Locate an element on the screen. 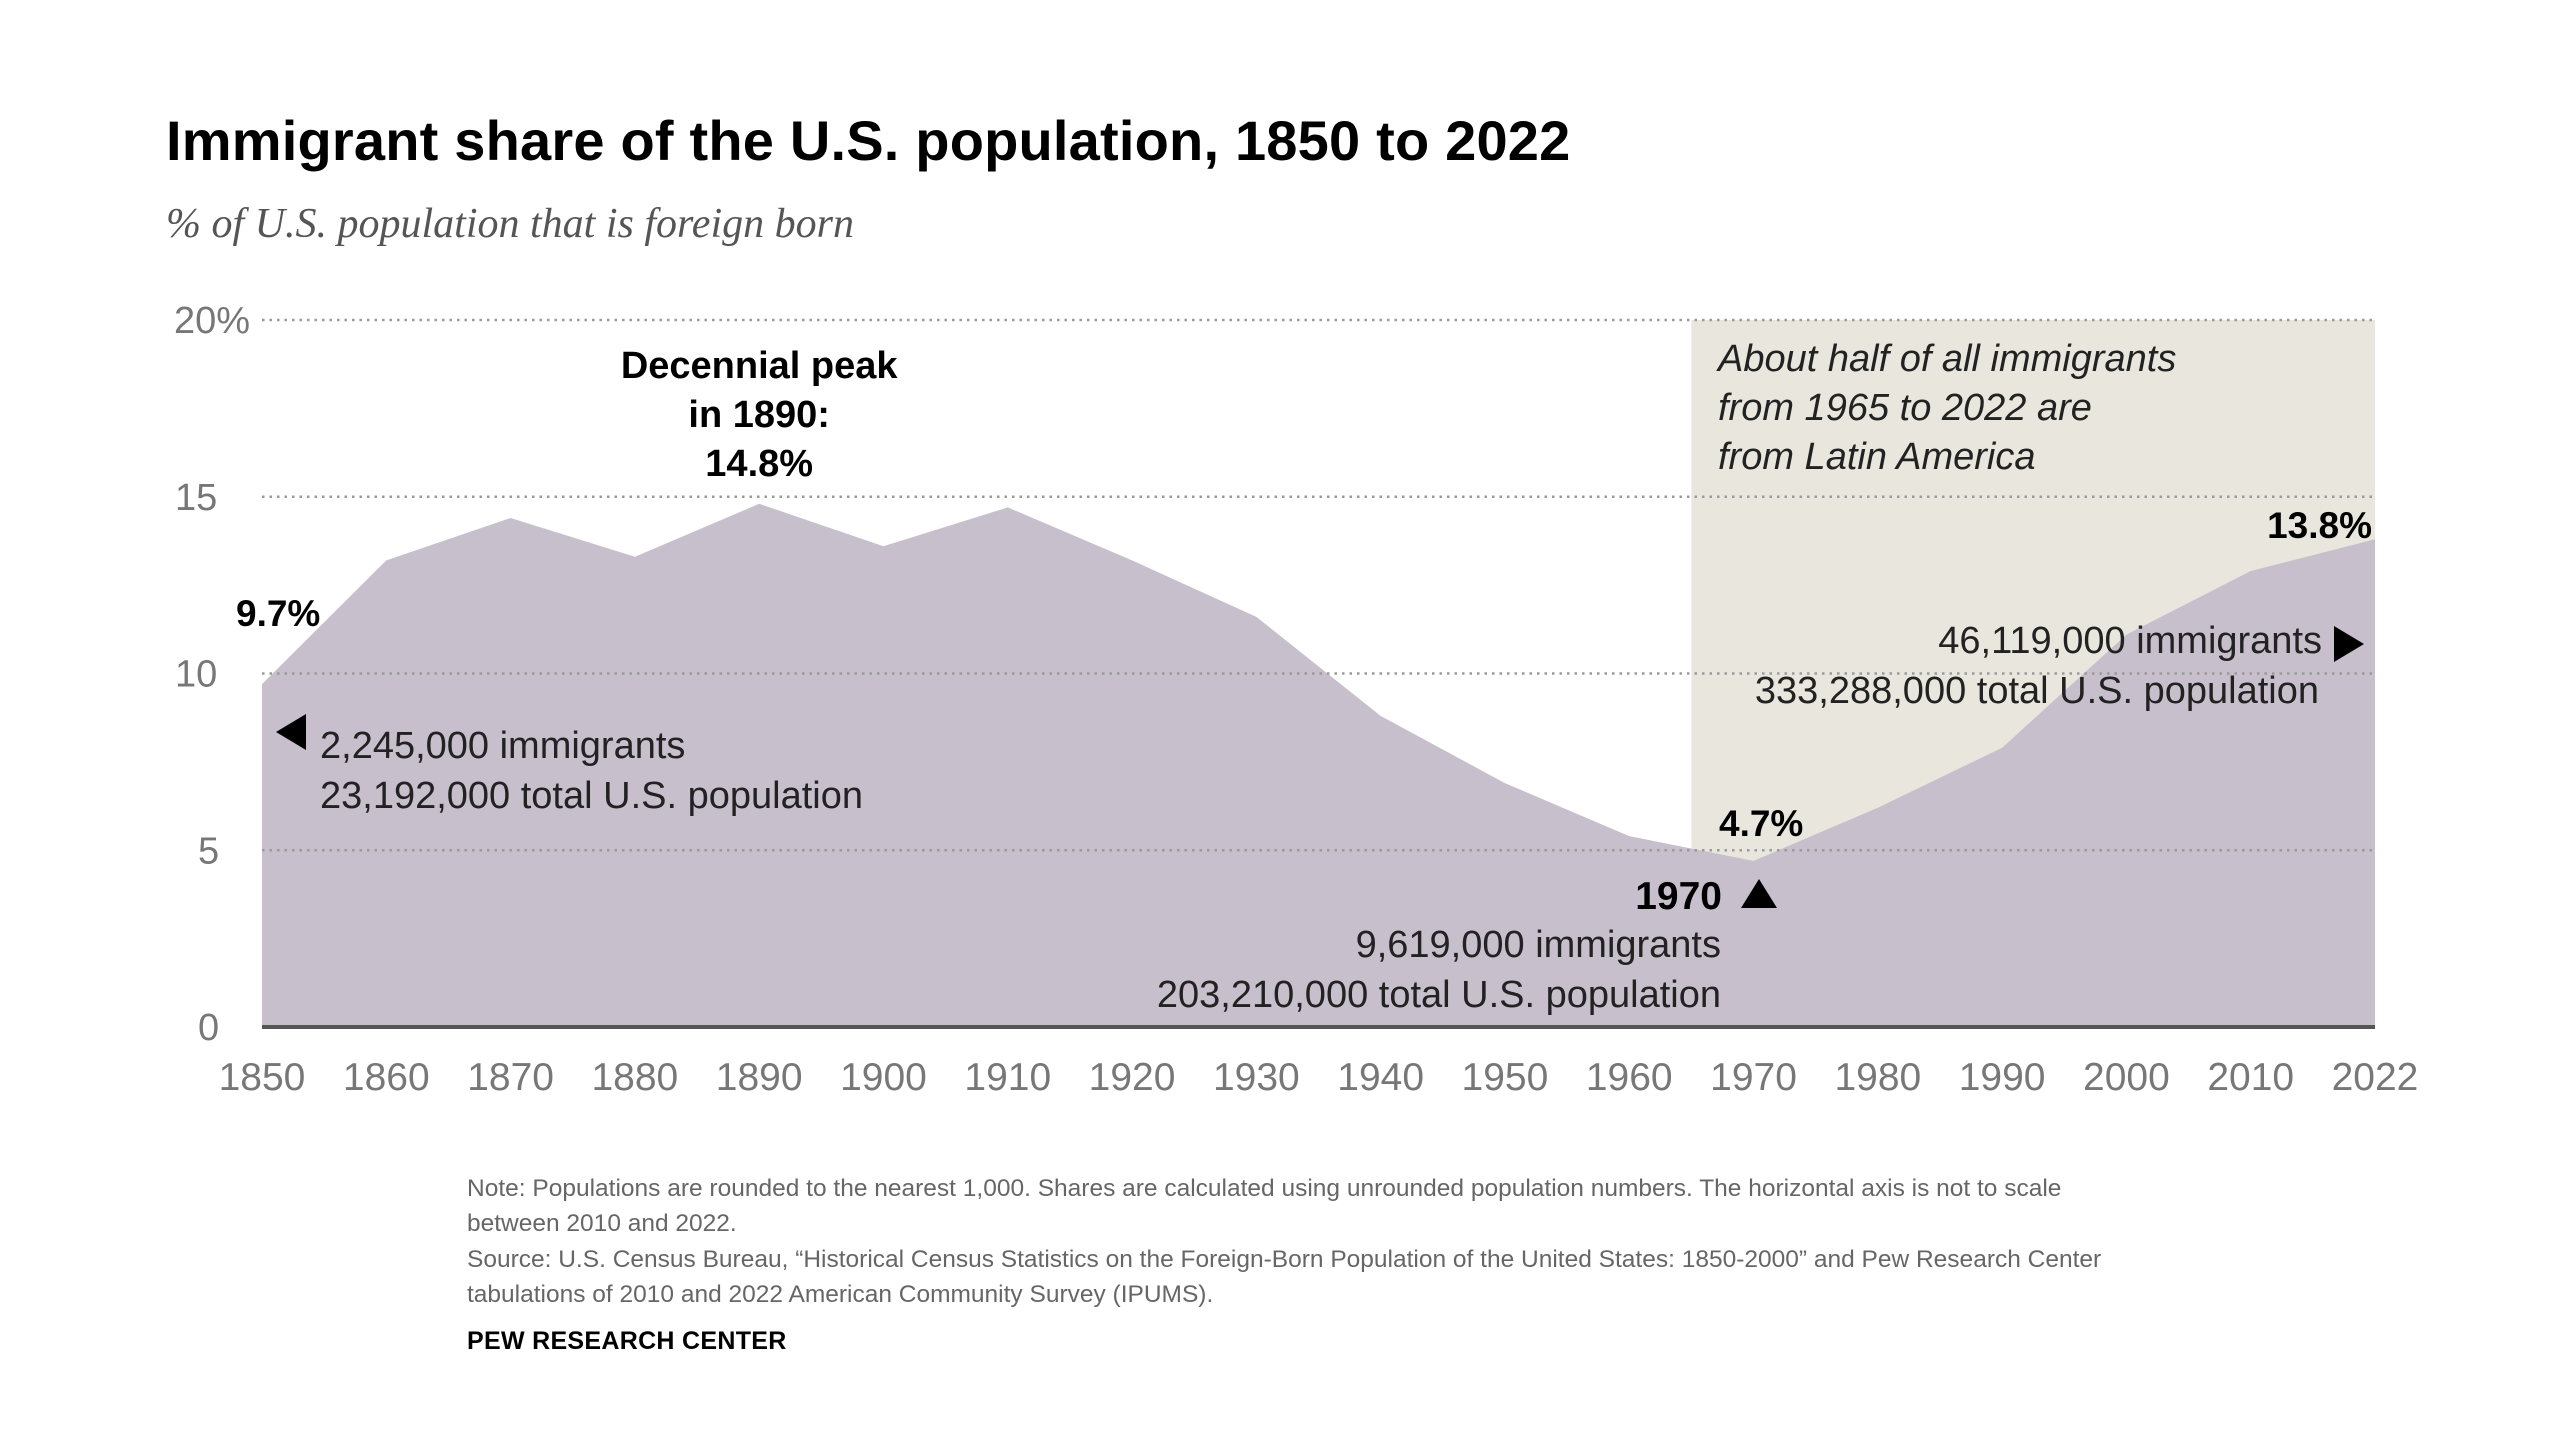 The height and width of the screenshot is (1440, 2560). low-detail-line-1: 9,619,000 immigrants is located at coordinates (1538, 945).